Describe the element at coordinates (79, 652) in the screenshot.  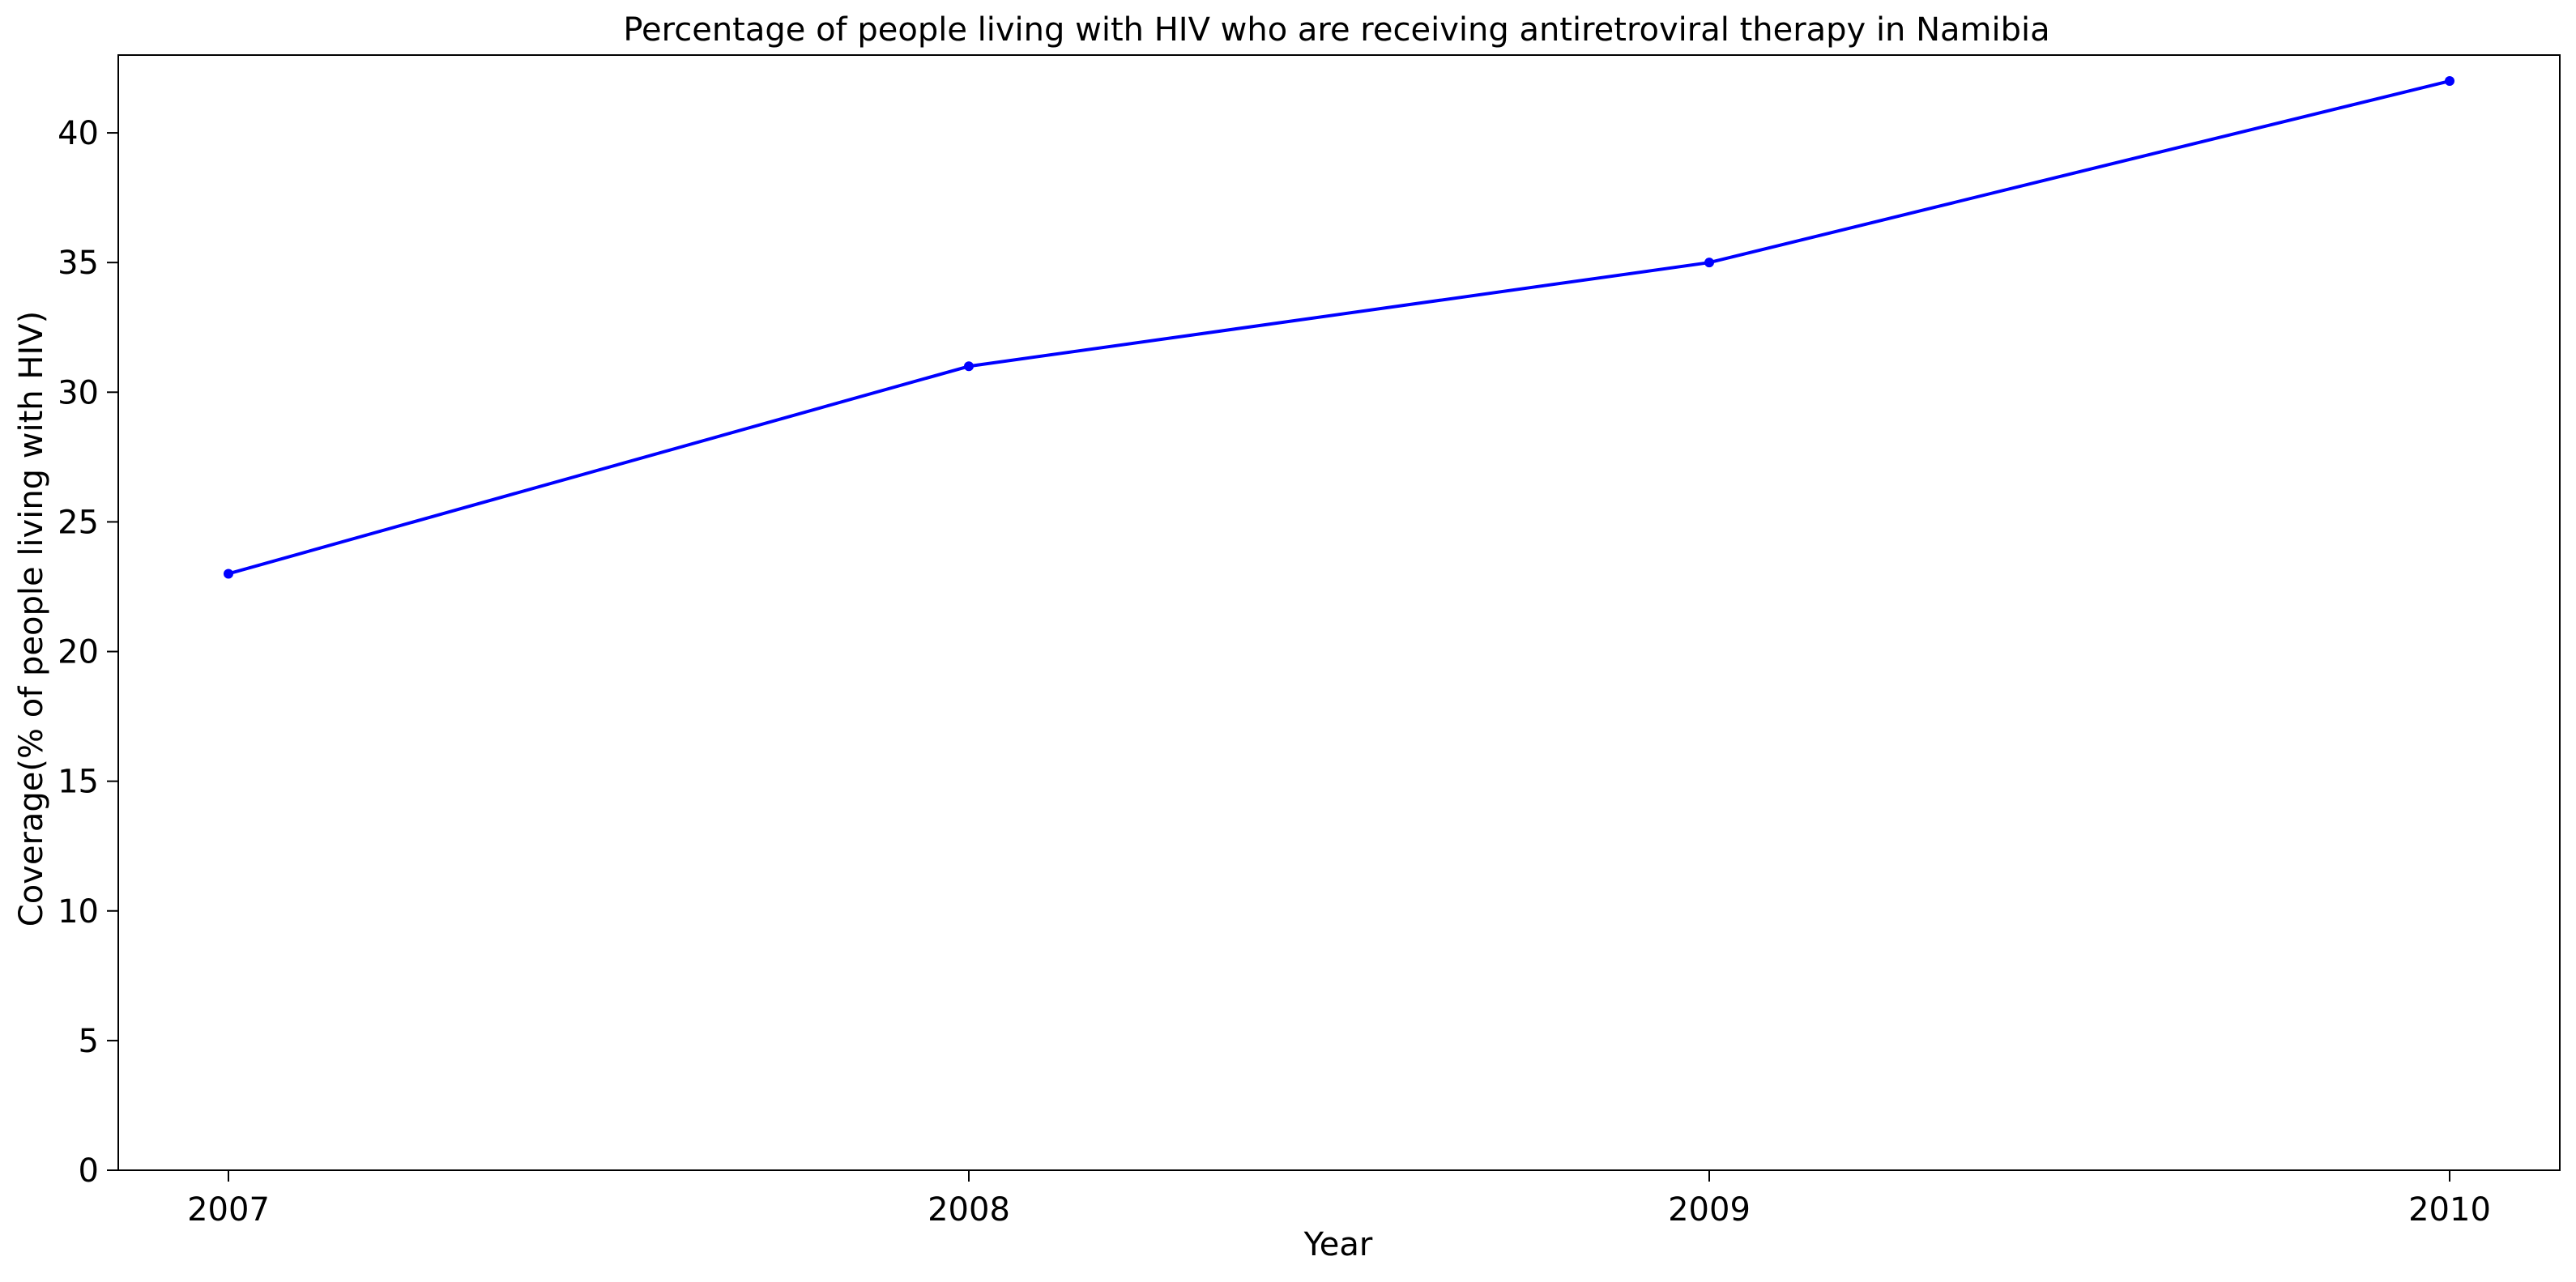
I see `y-tick-label: 20` at that location.